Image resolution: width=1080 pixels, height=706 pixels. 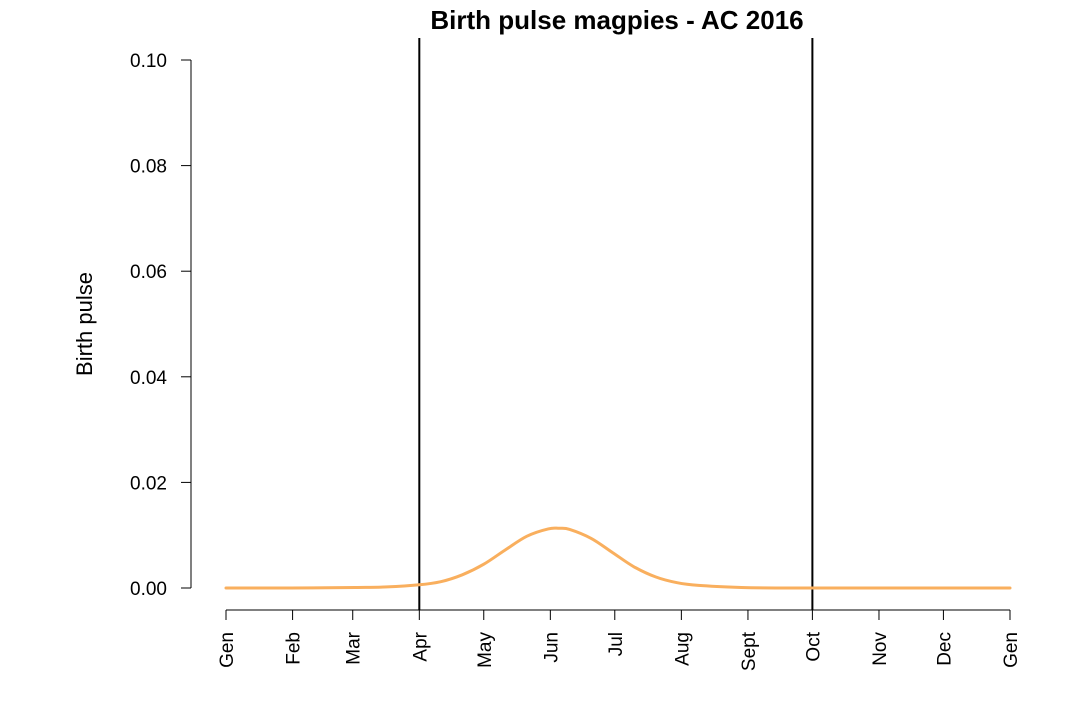 What do you see at coordinates (84, 324) in the screenshot?
I see `y-axis-label: Birth pulse` at bounding box center [84, 324].